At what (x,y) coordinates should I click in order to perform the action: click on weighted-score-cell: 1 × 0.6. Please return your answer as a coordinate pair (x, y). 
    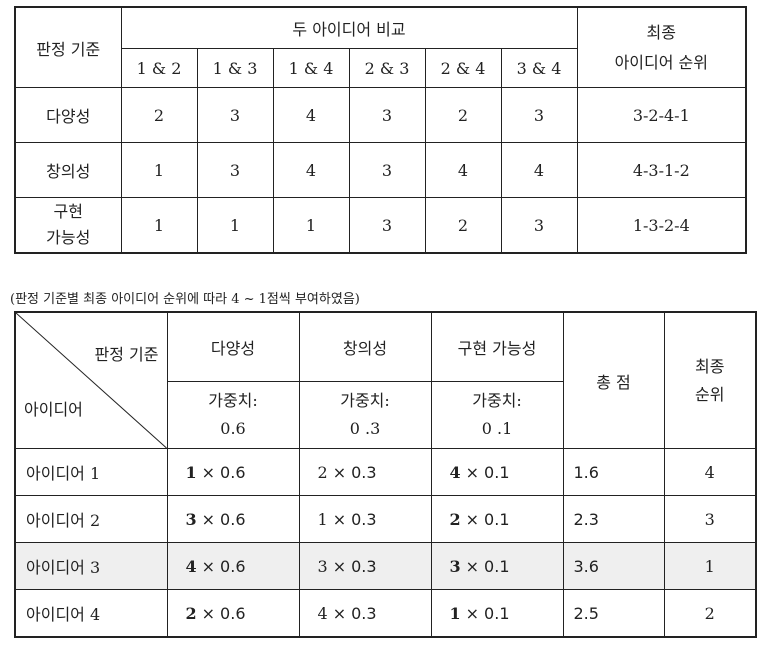
    Looking at the image, I should click on (233, 472).